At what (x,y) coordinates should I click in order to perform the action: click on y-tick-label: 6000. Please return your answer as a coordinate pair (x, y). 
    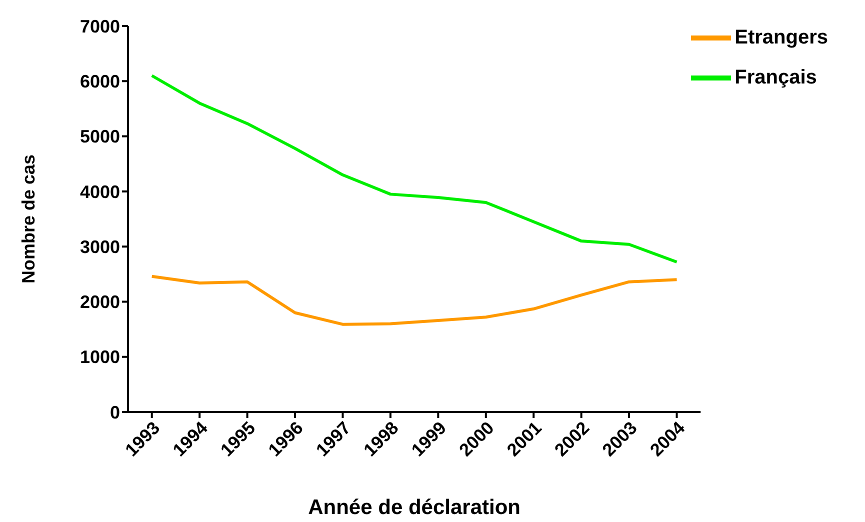
    Looking at the image, I should click on (100, 82).